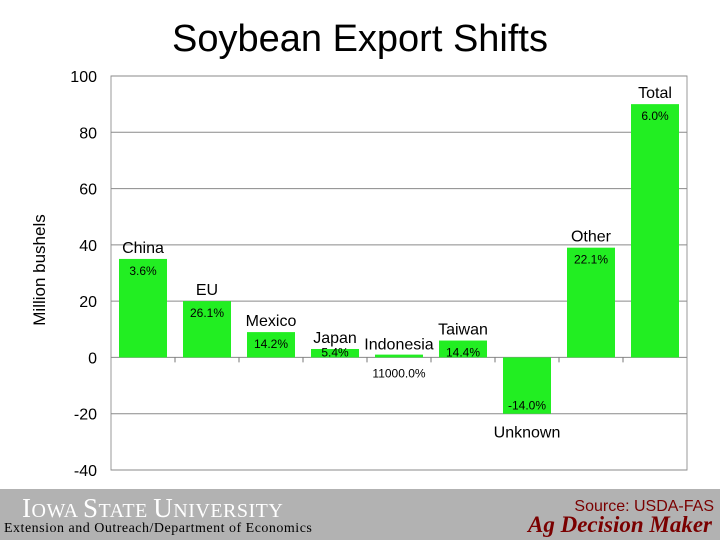 The height and width of the screenshot is (540, 720). I want to click on y-tick-label: -20, so click(85, 415).